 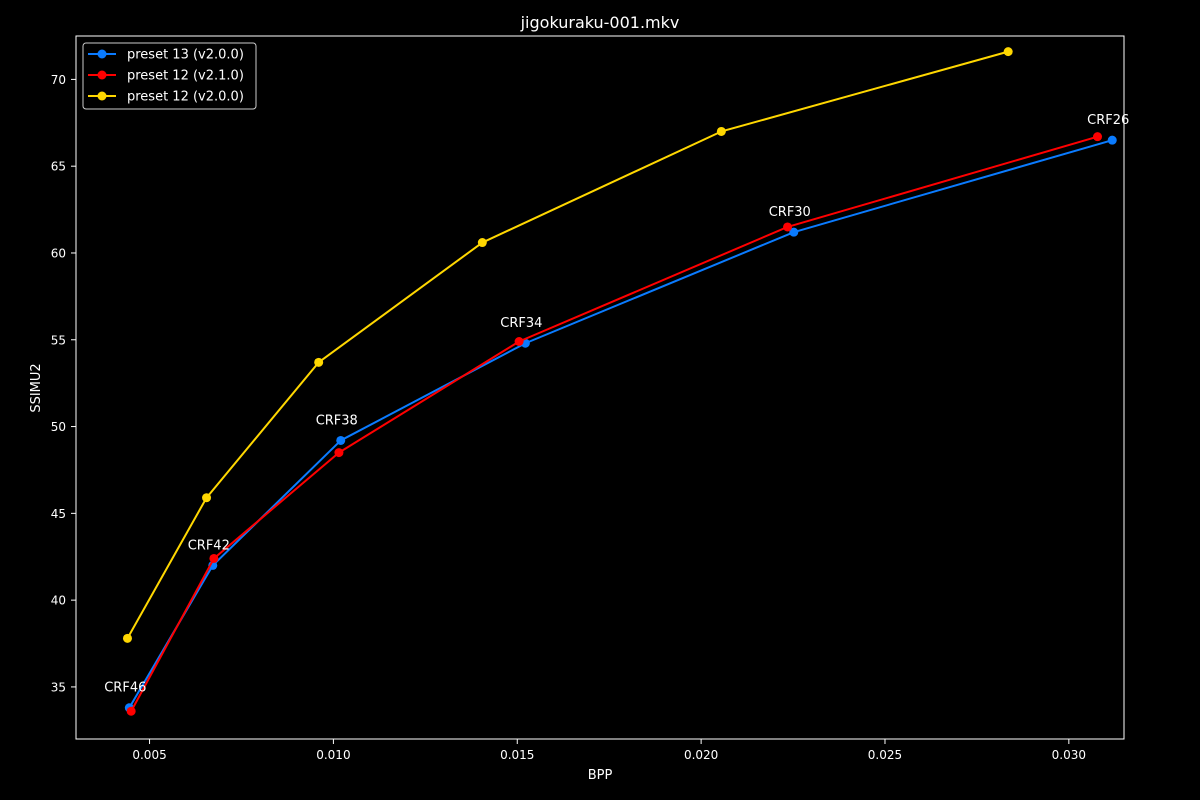 What do you see at coordinates (185, 97) in the screenshot?
I see `legend-entry-label: preset 12 (v2.0.0)` at bounding box center [185, 97].